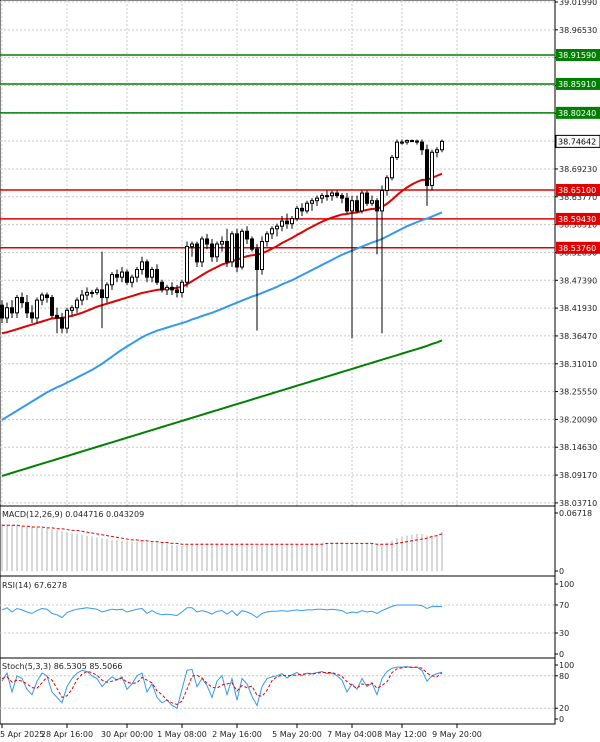 This screenshot has height=742, width=600. What do you see at coordinates (578, 419) in the screenshot?
I see `price-tick-label: 38.20090` at bounding box center [578, 419].